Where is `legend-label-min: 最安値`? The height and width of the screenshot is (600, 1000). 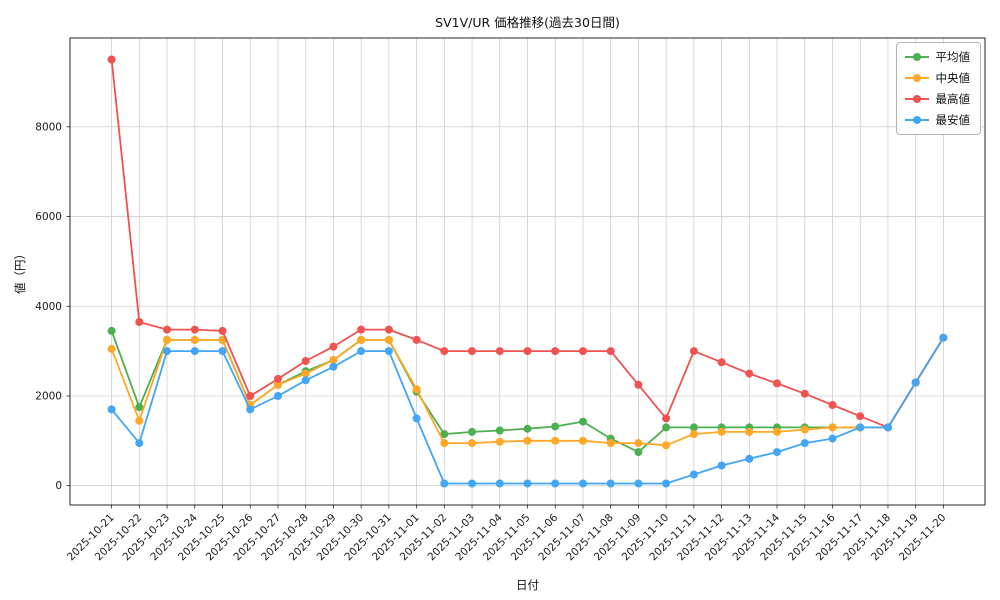 legend-label-min: 最安値 is located at coordinates (953, 120).